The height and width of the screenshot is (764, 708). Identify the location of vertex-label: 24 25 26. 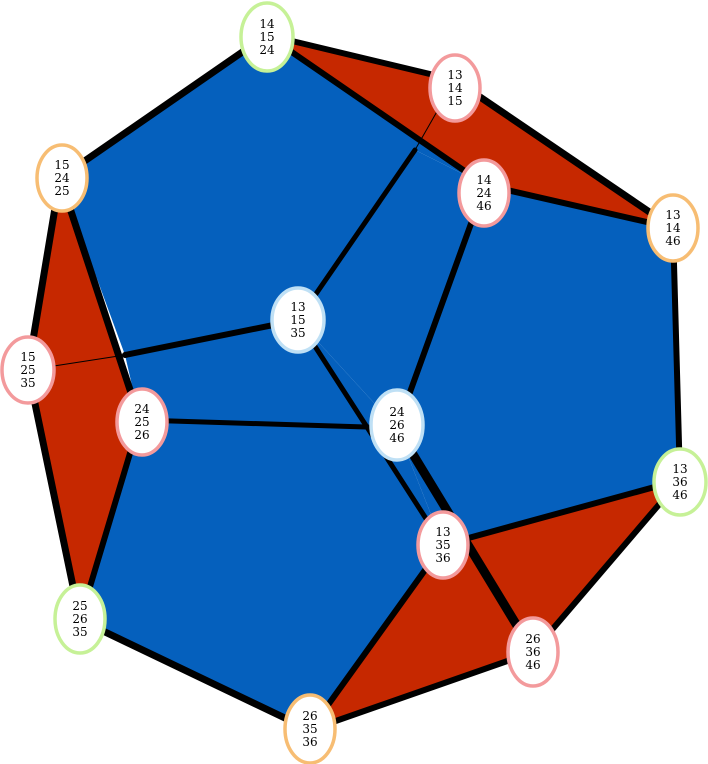
(142, 422).